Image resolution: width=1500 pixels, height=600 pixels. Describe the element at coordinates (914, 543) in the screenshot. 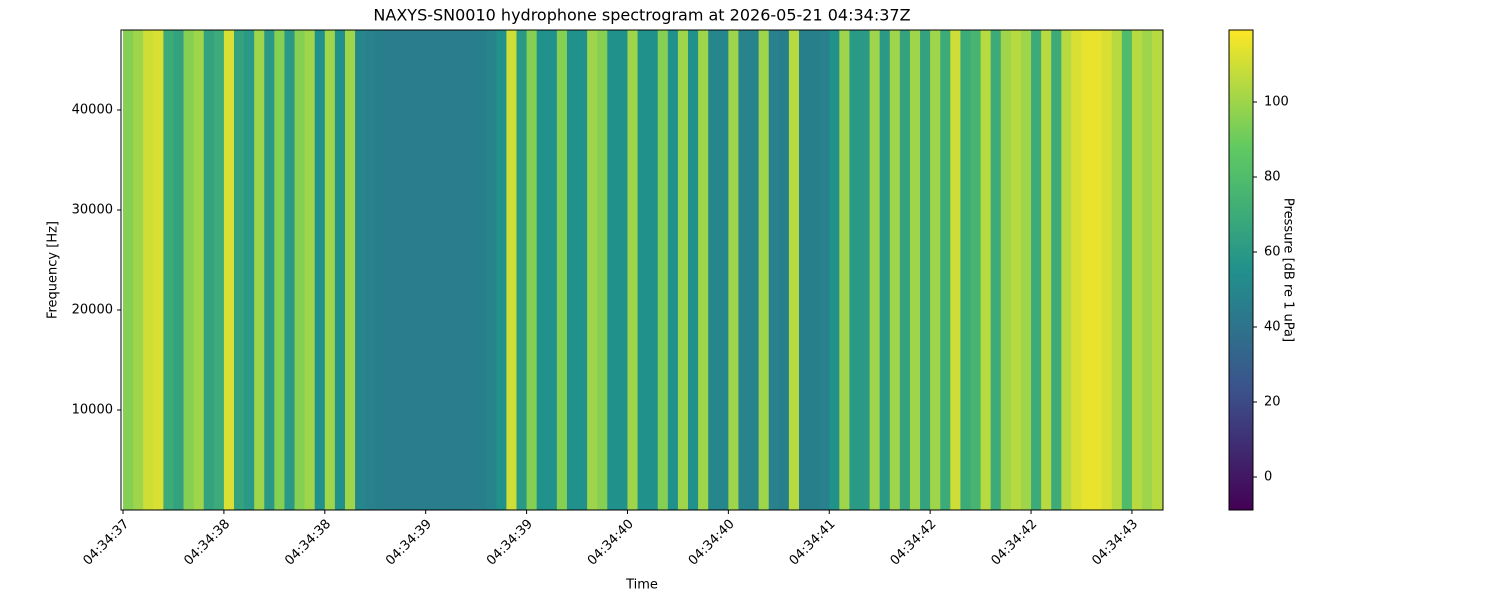

I see `x-tick-label: 04:34:42` at that location.